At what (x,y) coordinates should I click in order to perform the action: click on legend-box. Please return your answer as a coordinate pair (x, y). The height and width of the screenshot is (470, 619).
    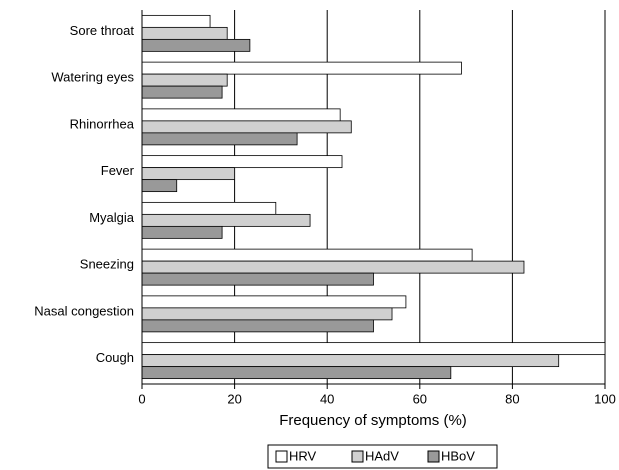
    Looking at the image, I should click on (382, 456).